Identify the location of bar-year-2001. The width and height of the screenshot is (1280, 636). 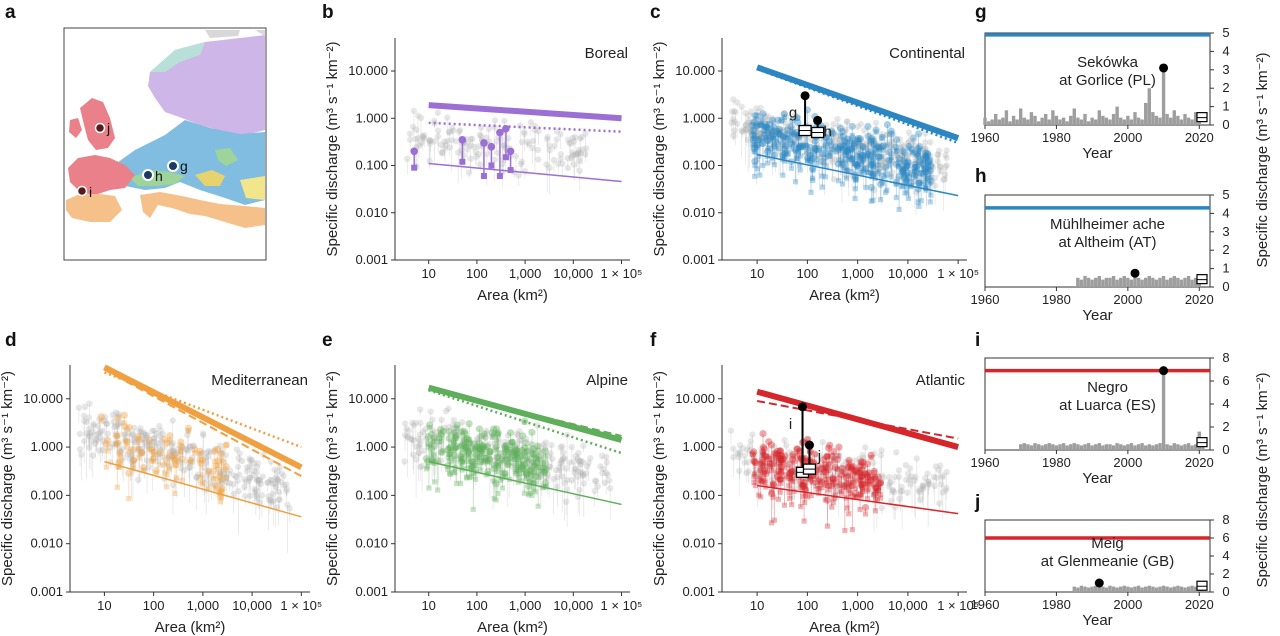
(1131, 283).